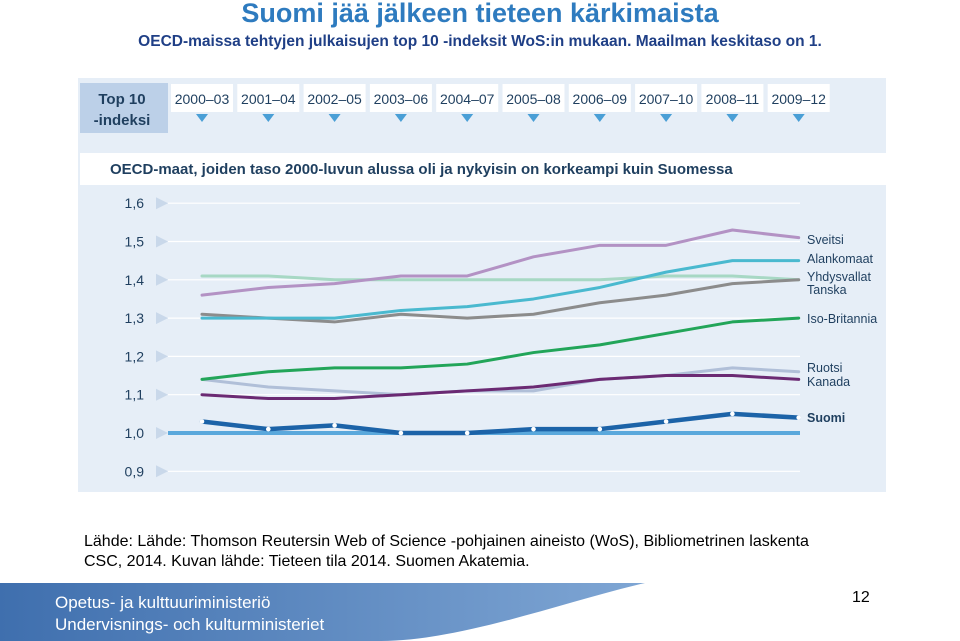 The image size is (960, 641). What do you see at coordinates (500, 423) in the screenshot?
I see `series-line-suomi` at bounding box center [500, 423].